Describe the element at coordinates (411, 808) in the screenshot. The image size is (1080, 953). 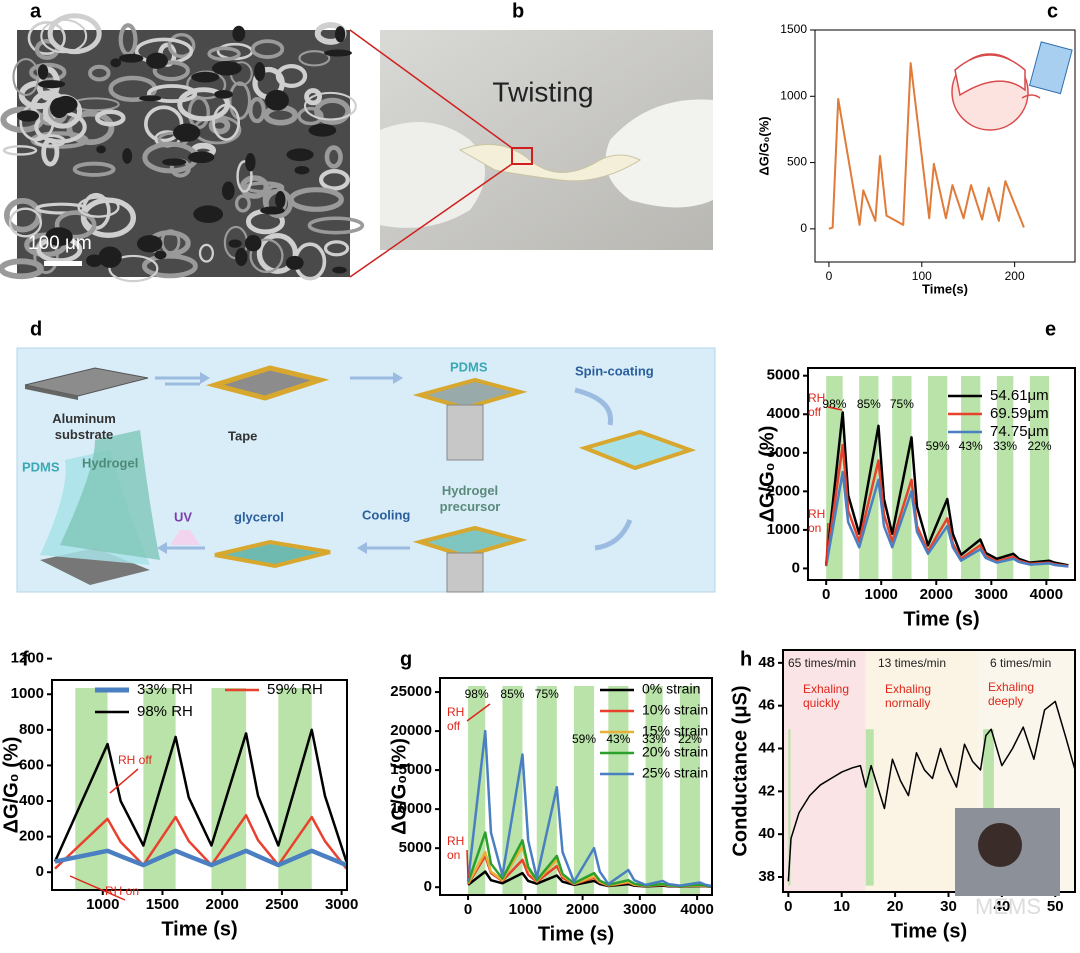
I see `y-tick-label: 10000` at that location.